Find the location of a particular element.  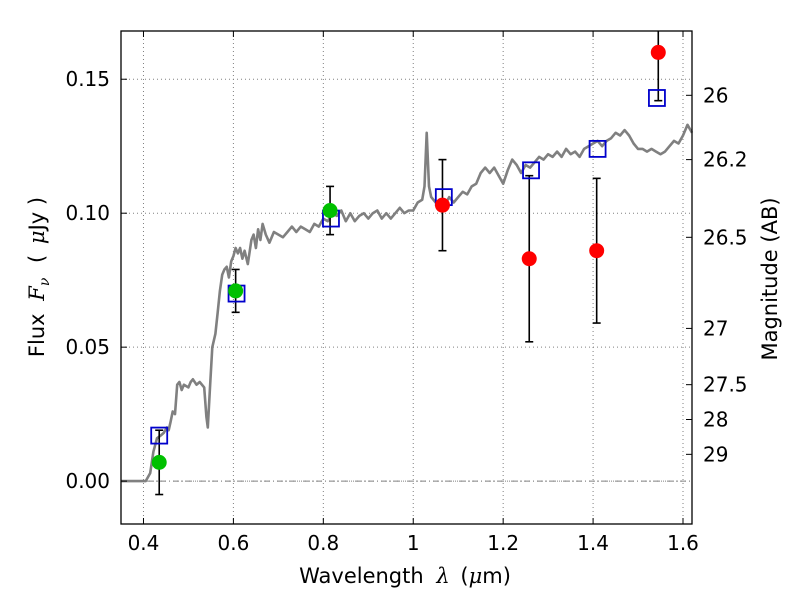

y-tick-label: 0.00 is located at coordinates (87, 481).